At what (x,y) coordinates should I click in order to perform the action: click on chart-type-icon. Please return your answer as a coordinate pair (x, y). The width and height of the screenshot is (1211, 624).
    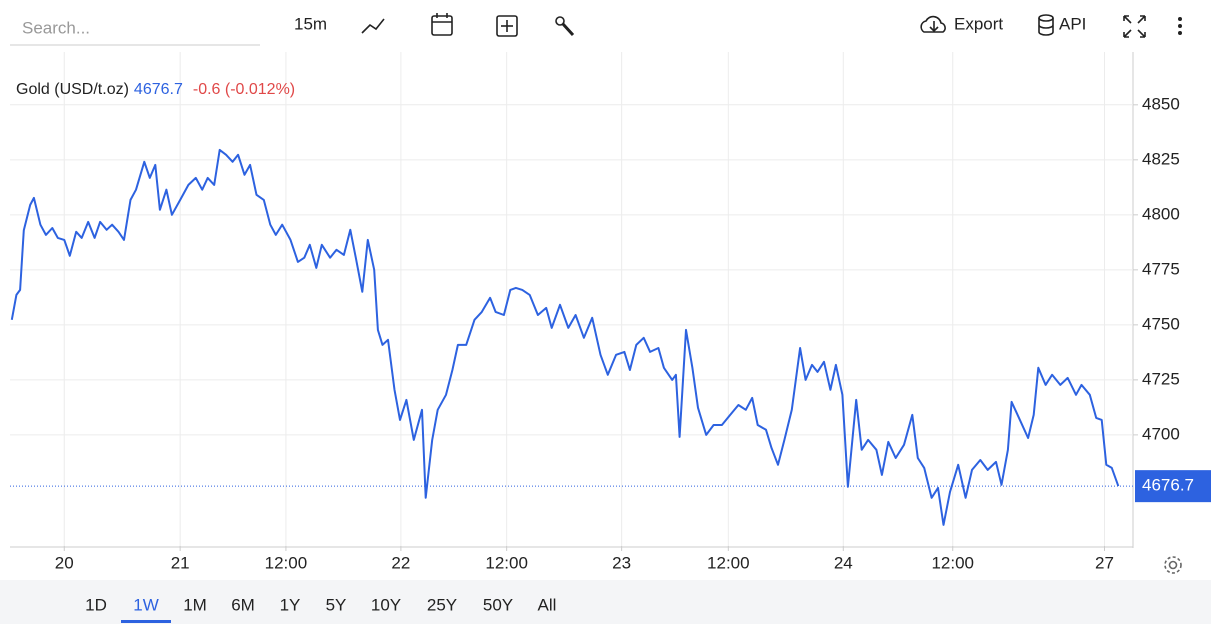
    Looking at the image, I should click on (373, 26).